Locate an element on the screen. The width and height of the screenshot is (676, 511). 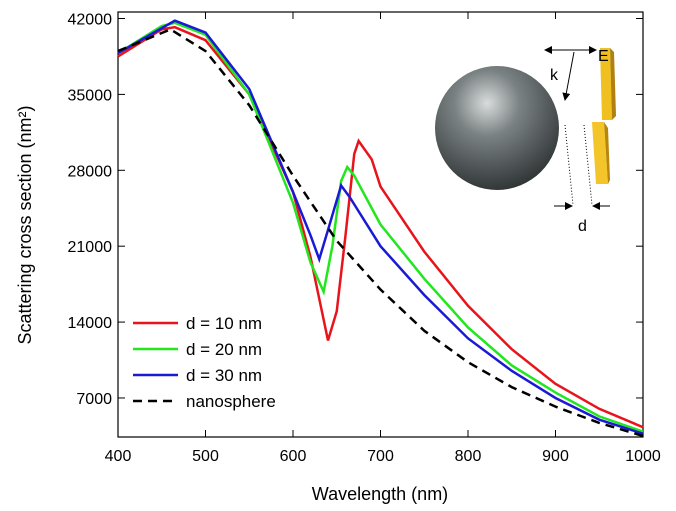
legend-label: d = 20 nm is located at coordinates (224, 349).